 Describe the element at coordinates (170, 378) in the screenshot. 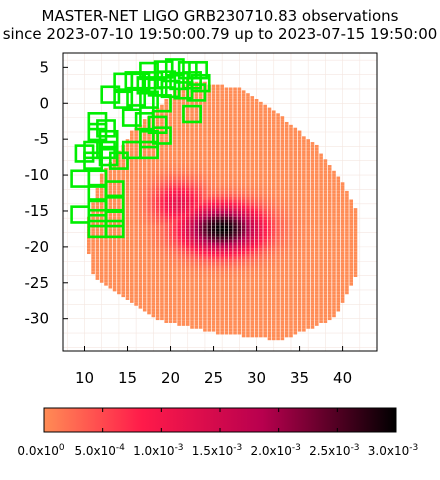

I see `x-tick-label: 20` at that location.